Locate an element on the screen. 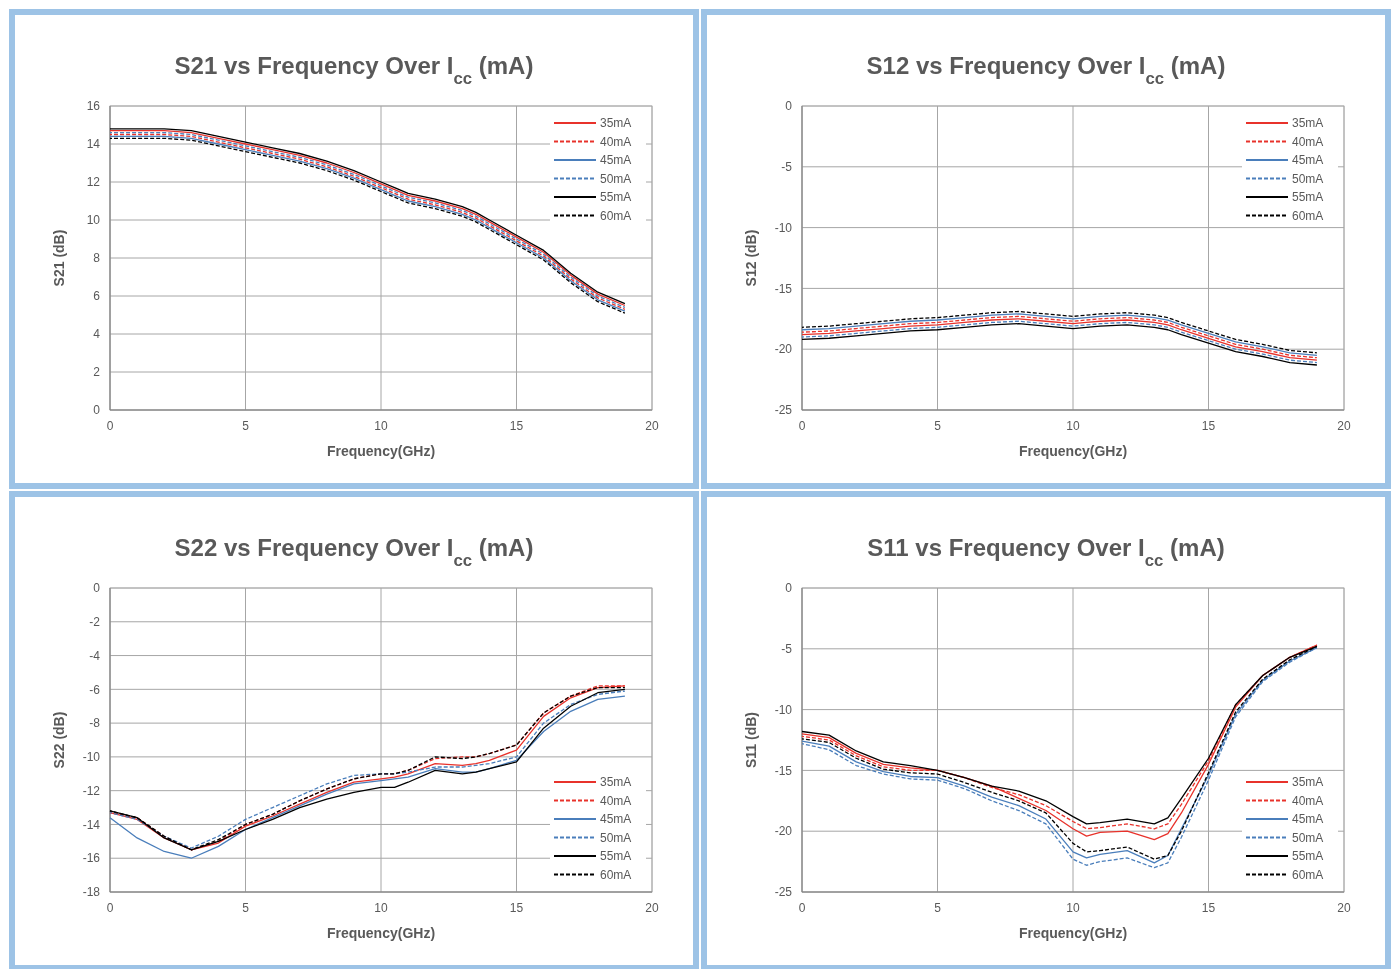  y-axis-title: S22 (dB) is located at coordinates (59, 740).